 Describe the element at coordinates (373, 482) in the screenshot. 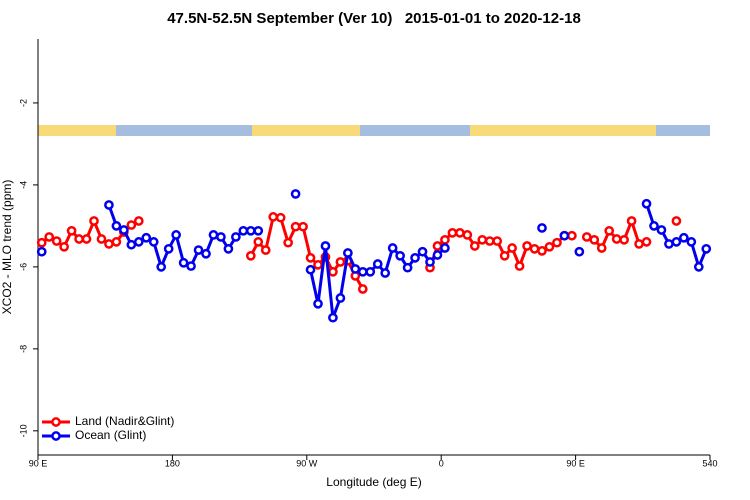

I see `x-axis-label: Longitude (deg E)` at that location.